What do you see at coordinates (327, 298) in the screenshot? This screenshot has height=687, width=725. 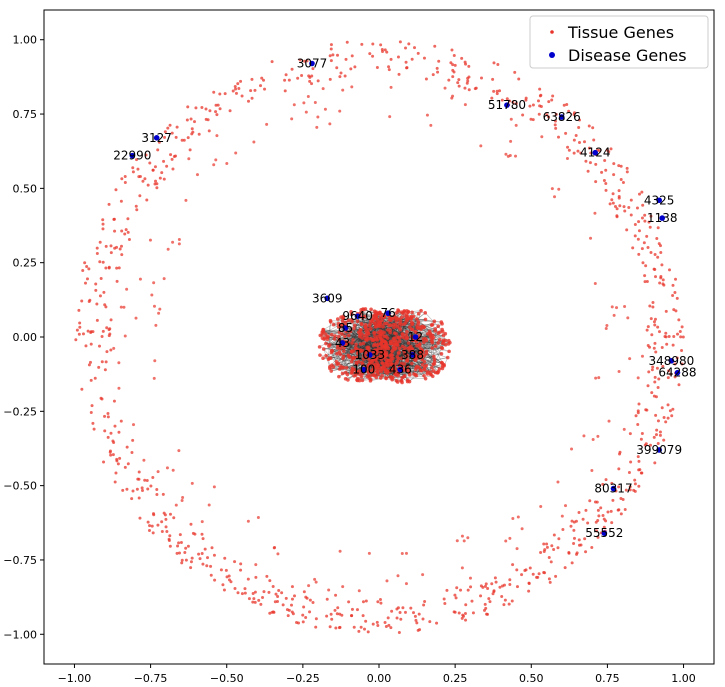 I see `disease-gene-label: 3609` at bounding box center [327, 298].